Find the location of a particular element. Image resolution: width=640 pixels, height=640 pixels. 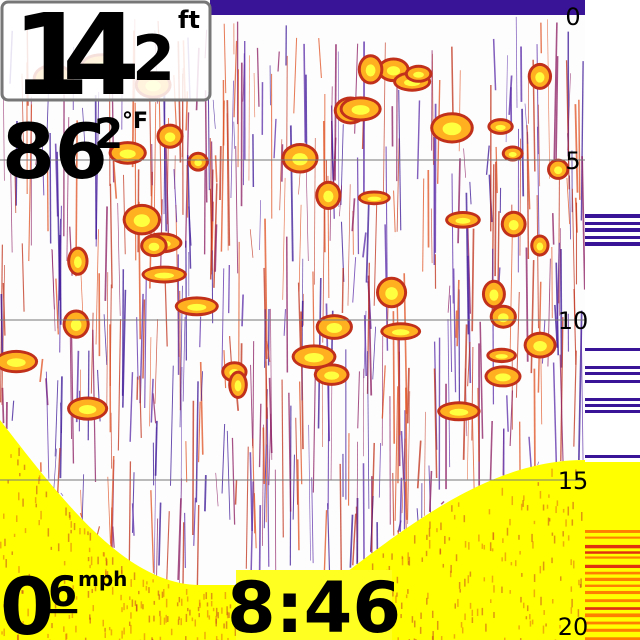

depth-tenth: 2 is located at coordinates (153, 58).